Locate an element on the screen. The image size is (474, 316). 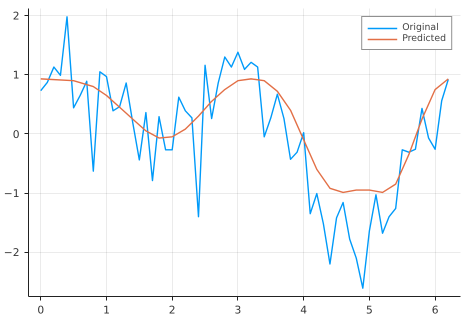
y-tick-label: −1 is located at coordinates (12, 193).